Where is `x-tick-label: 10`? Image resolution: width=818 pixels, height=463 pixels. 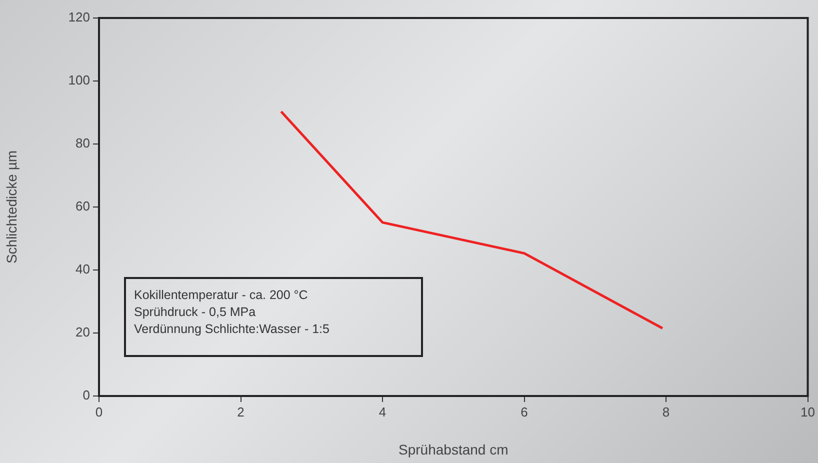 x-tick-label: 10 is located at coordinates (808, 412).